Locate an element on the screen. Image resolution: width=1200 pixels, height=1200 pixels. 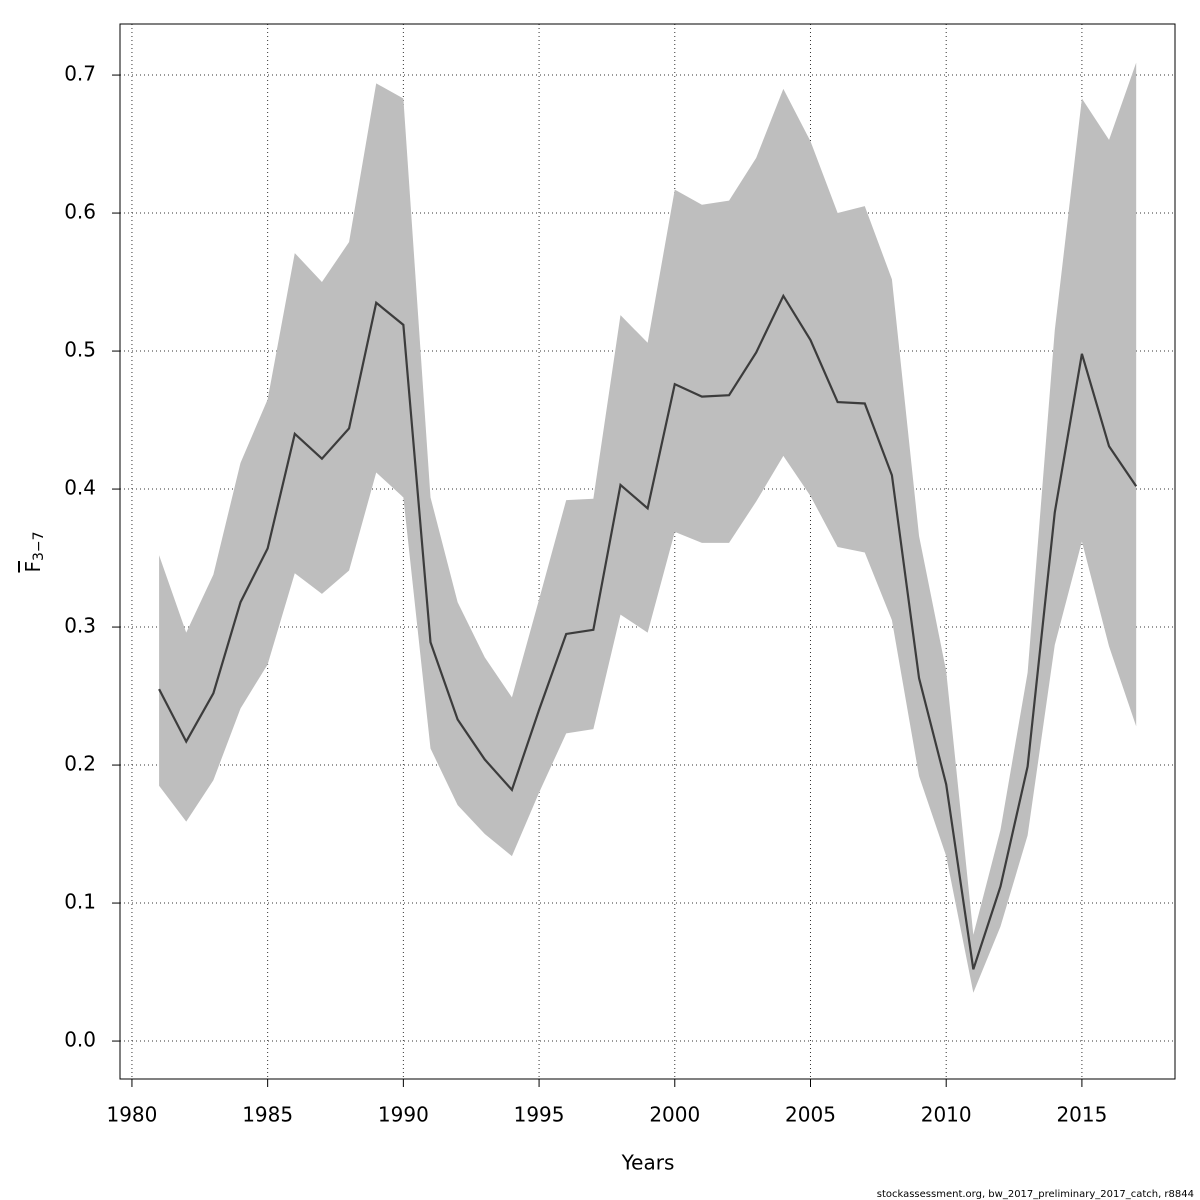
x-tick-label: 1980 is located at coordinates (131, 1115).